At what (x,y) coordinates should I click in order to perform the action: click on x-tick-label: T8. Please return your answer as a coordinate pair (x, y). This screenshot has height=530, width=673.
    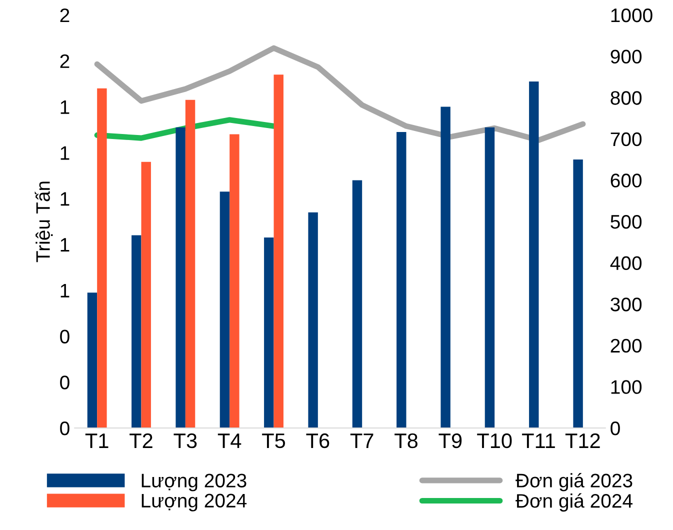
    Looking at the image, I should click on (406, 440).